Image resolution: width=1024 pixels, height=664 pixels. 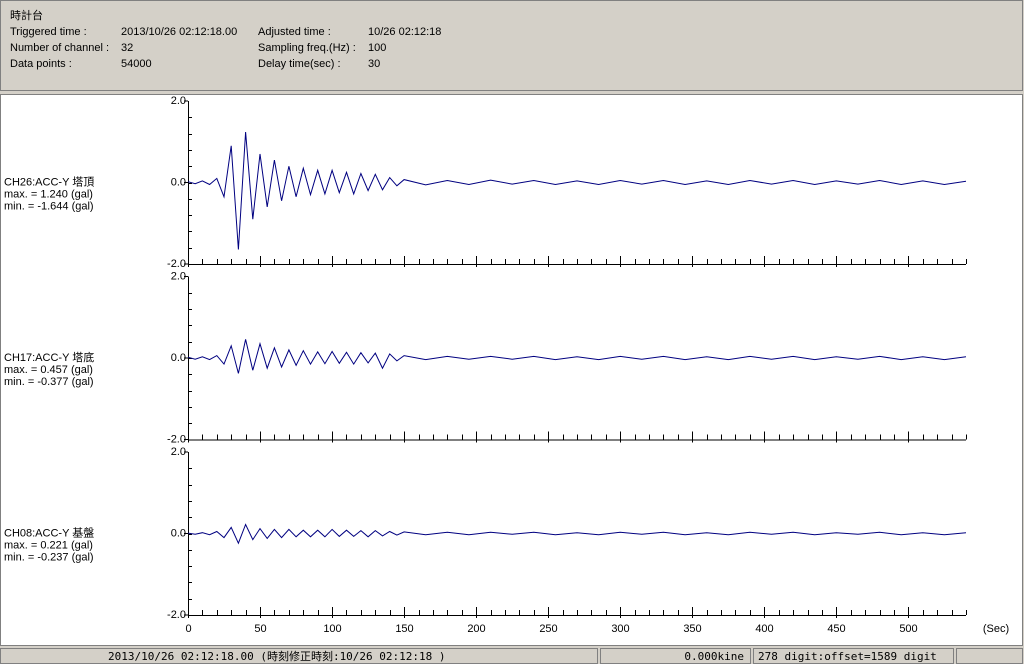 I want to click on x-tick-label: 350, so click(x=692, y=629).